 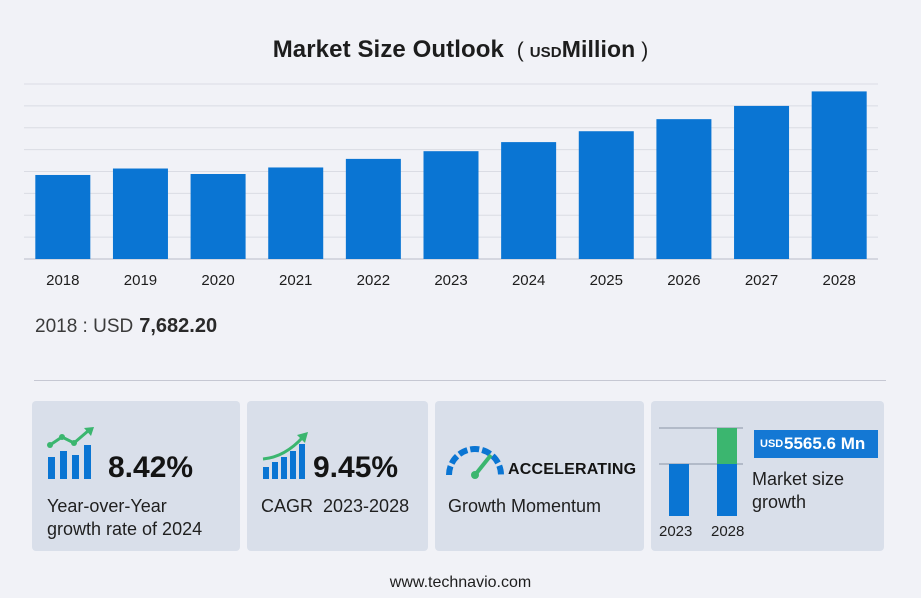 I want to click on title-unit: ( USDMillion ), so click(x=582, y=49).